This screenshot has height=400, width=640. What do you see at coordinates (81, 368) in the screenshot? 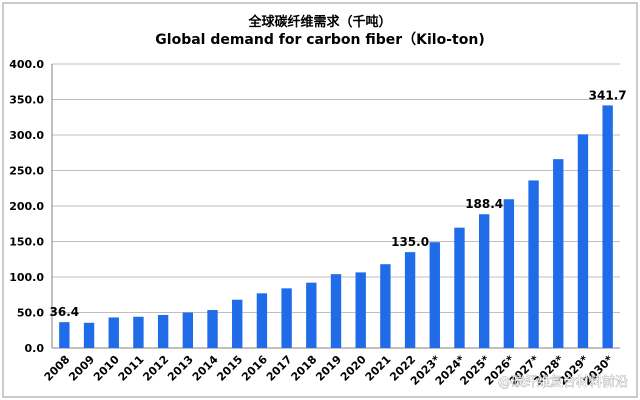
I see `x-tick-label: 2009` at bounding box center [81, 368].